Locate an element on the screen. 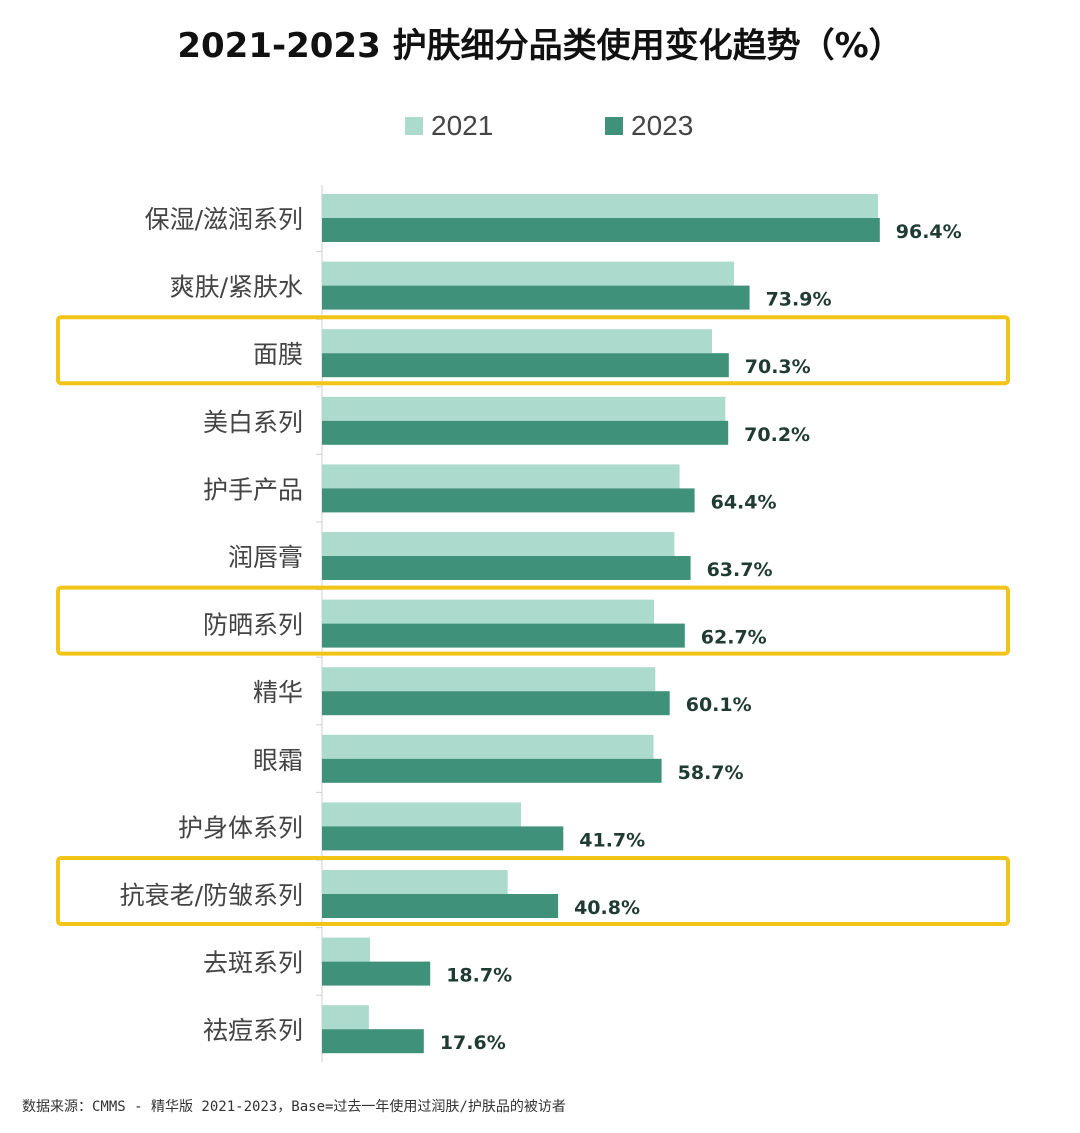 The height and width of the screenshot is (1133, 1080). category-label: 去斑系列 is located at coordinates (253, 963).